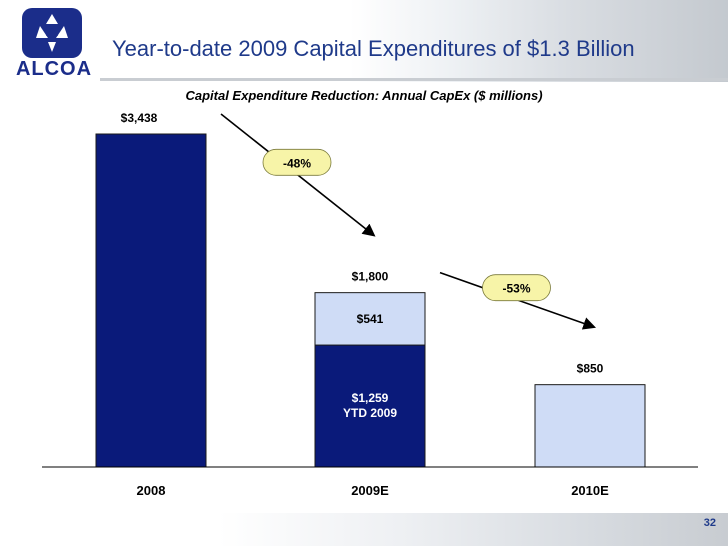 This screenshot has width=728, height=546. Describe the element at coordinates (590, 369) in the screenshot. I see `total-label-2010E: $850` at that location.